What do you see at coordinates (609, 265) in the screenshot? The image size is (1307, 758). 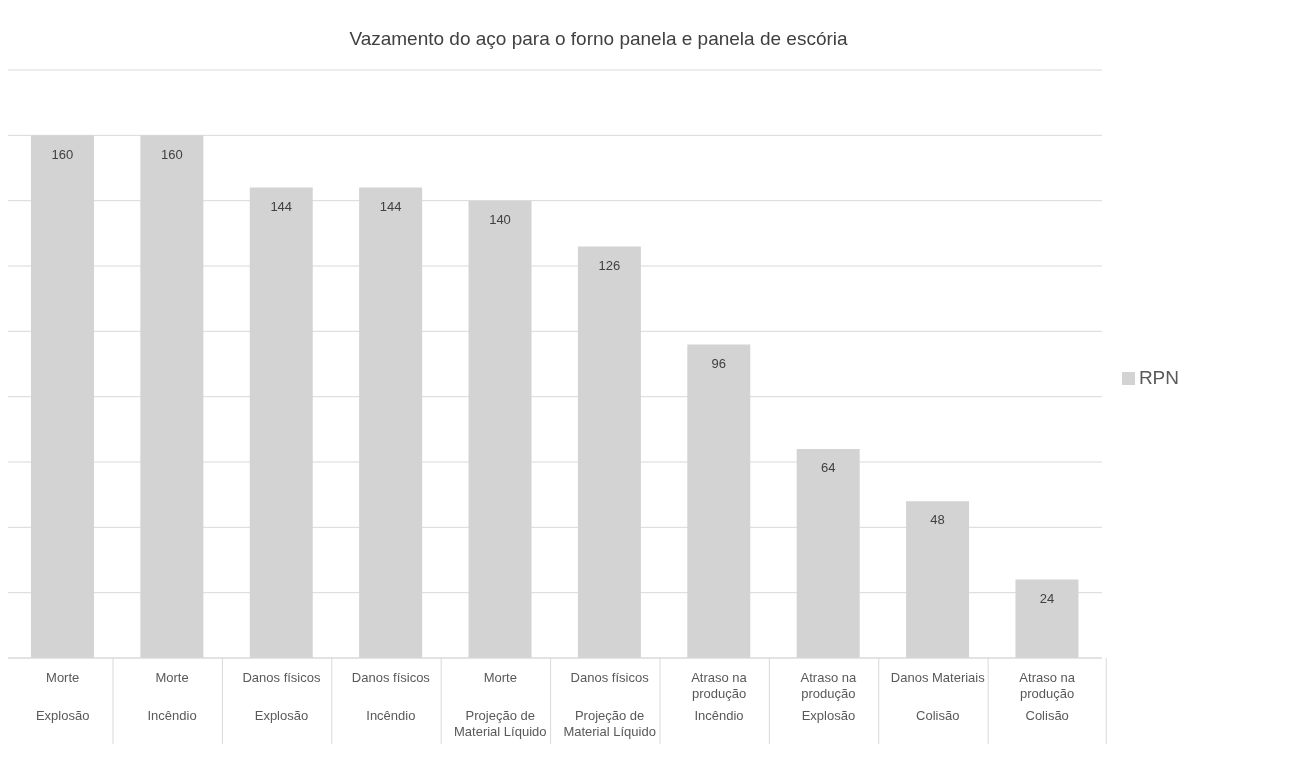 I see `data-label: 126` at bounding box center [609, 265].